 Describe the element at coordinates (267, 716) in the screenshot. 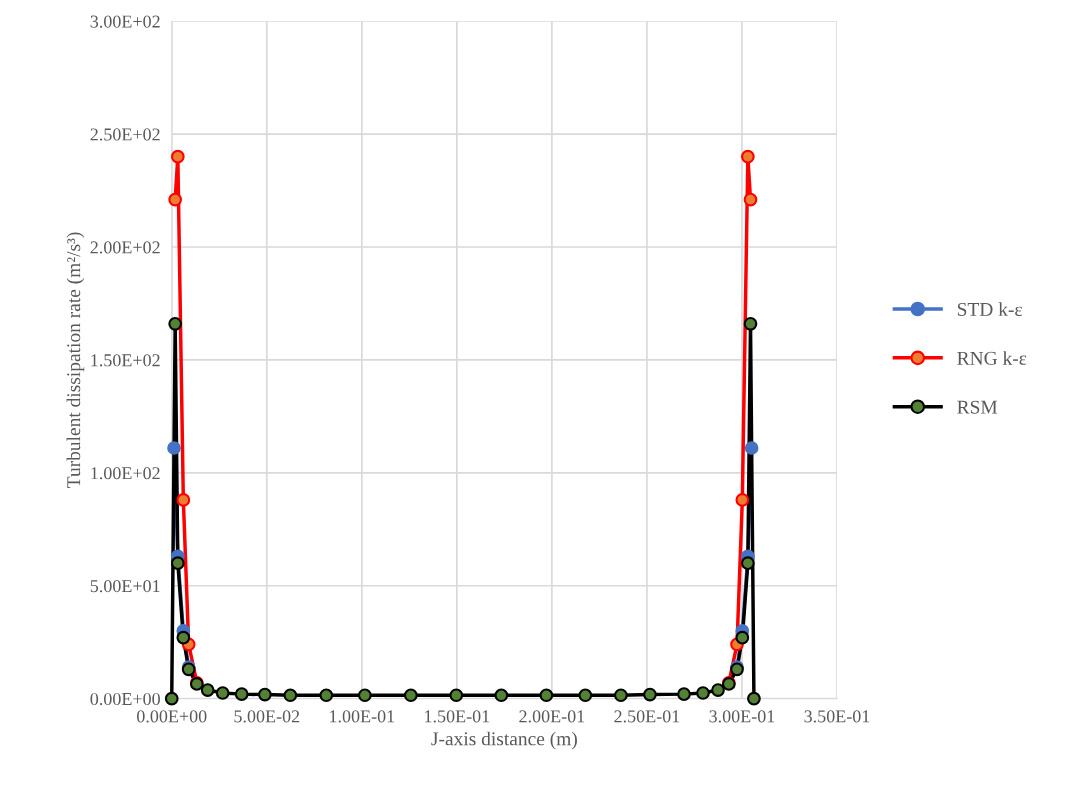

I see `x-tick-label: 5.00E-02` at that location.